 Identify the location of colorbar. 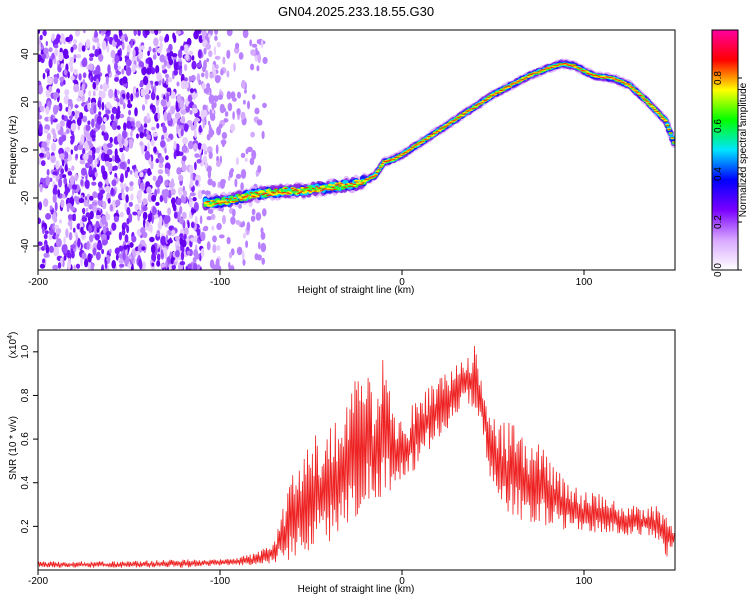
(725, 150).